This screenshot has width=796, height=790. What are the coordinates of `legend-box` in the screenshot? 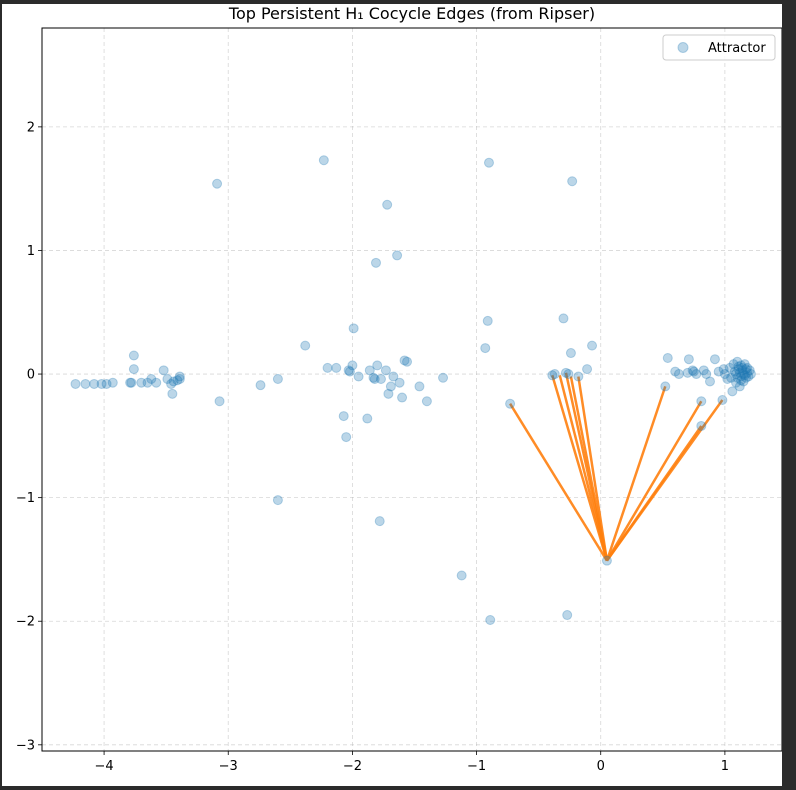 It's located at (719, 47).